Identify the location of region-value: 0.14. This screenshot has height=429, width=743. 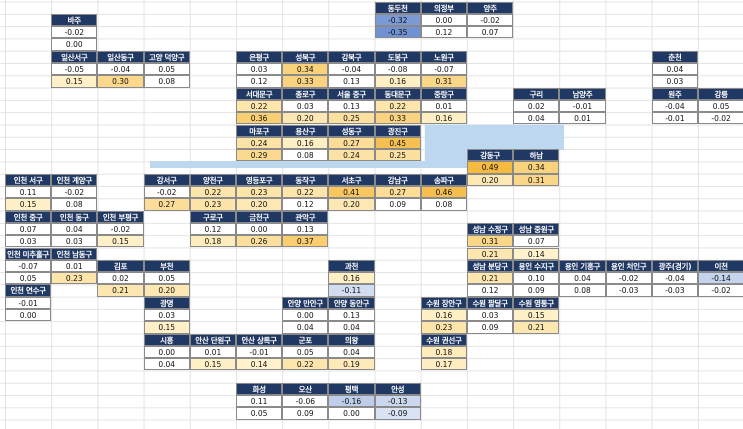
(536, 253).